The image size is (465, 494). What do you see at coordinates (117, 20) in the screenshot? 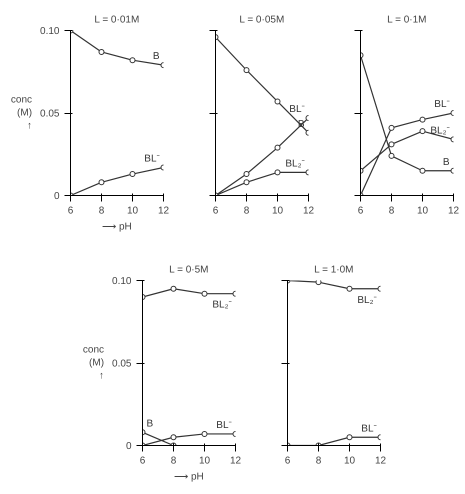
I see `chart-title: L = 0·01M` at bounding box center [117, 20].